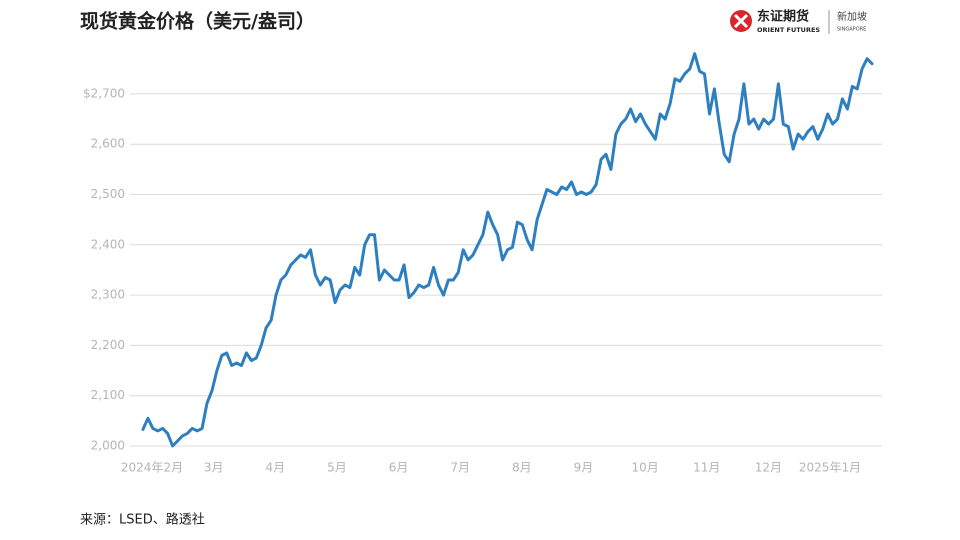 The image size is (960, 540). What do you see at coordinates (644, 468) in the screenshot?
I see `x-tick-label: 10月` at bounding box center [644, 468].